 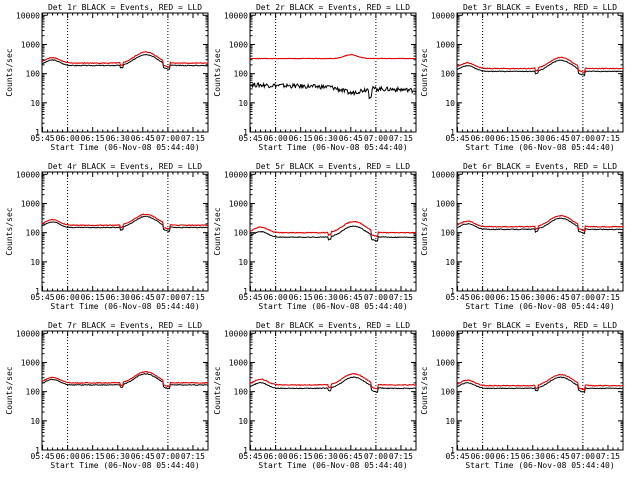 What do you see at coordinates (540, 325) in the screenshot?
I see `panel-title: Det 9r BLACK = Events, RED = LLD` at bounding box center [540, 325].